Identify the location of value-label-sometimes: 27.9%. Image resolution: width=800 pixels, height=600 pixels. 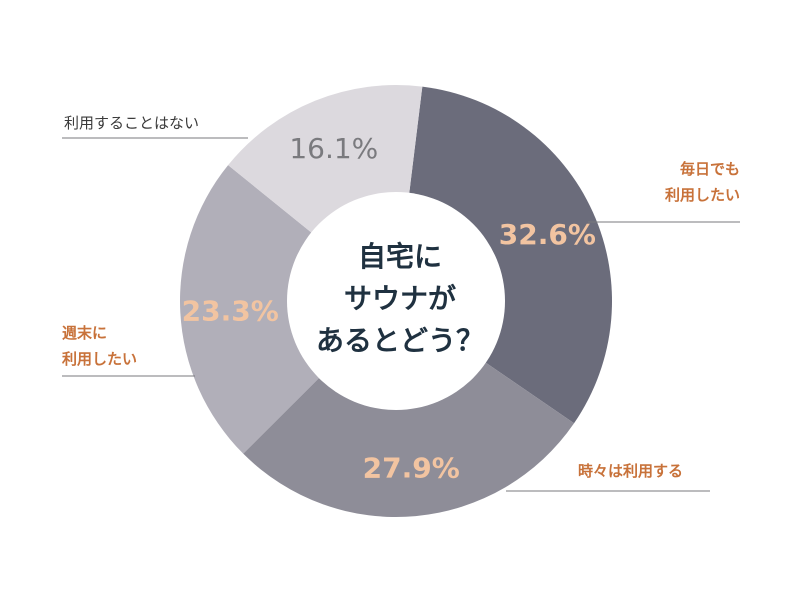
(411, 467).